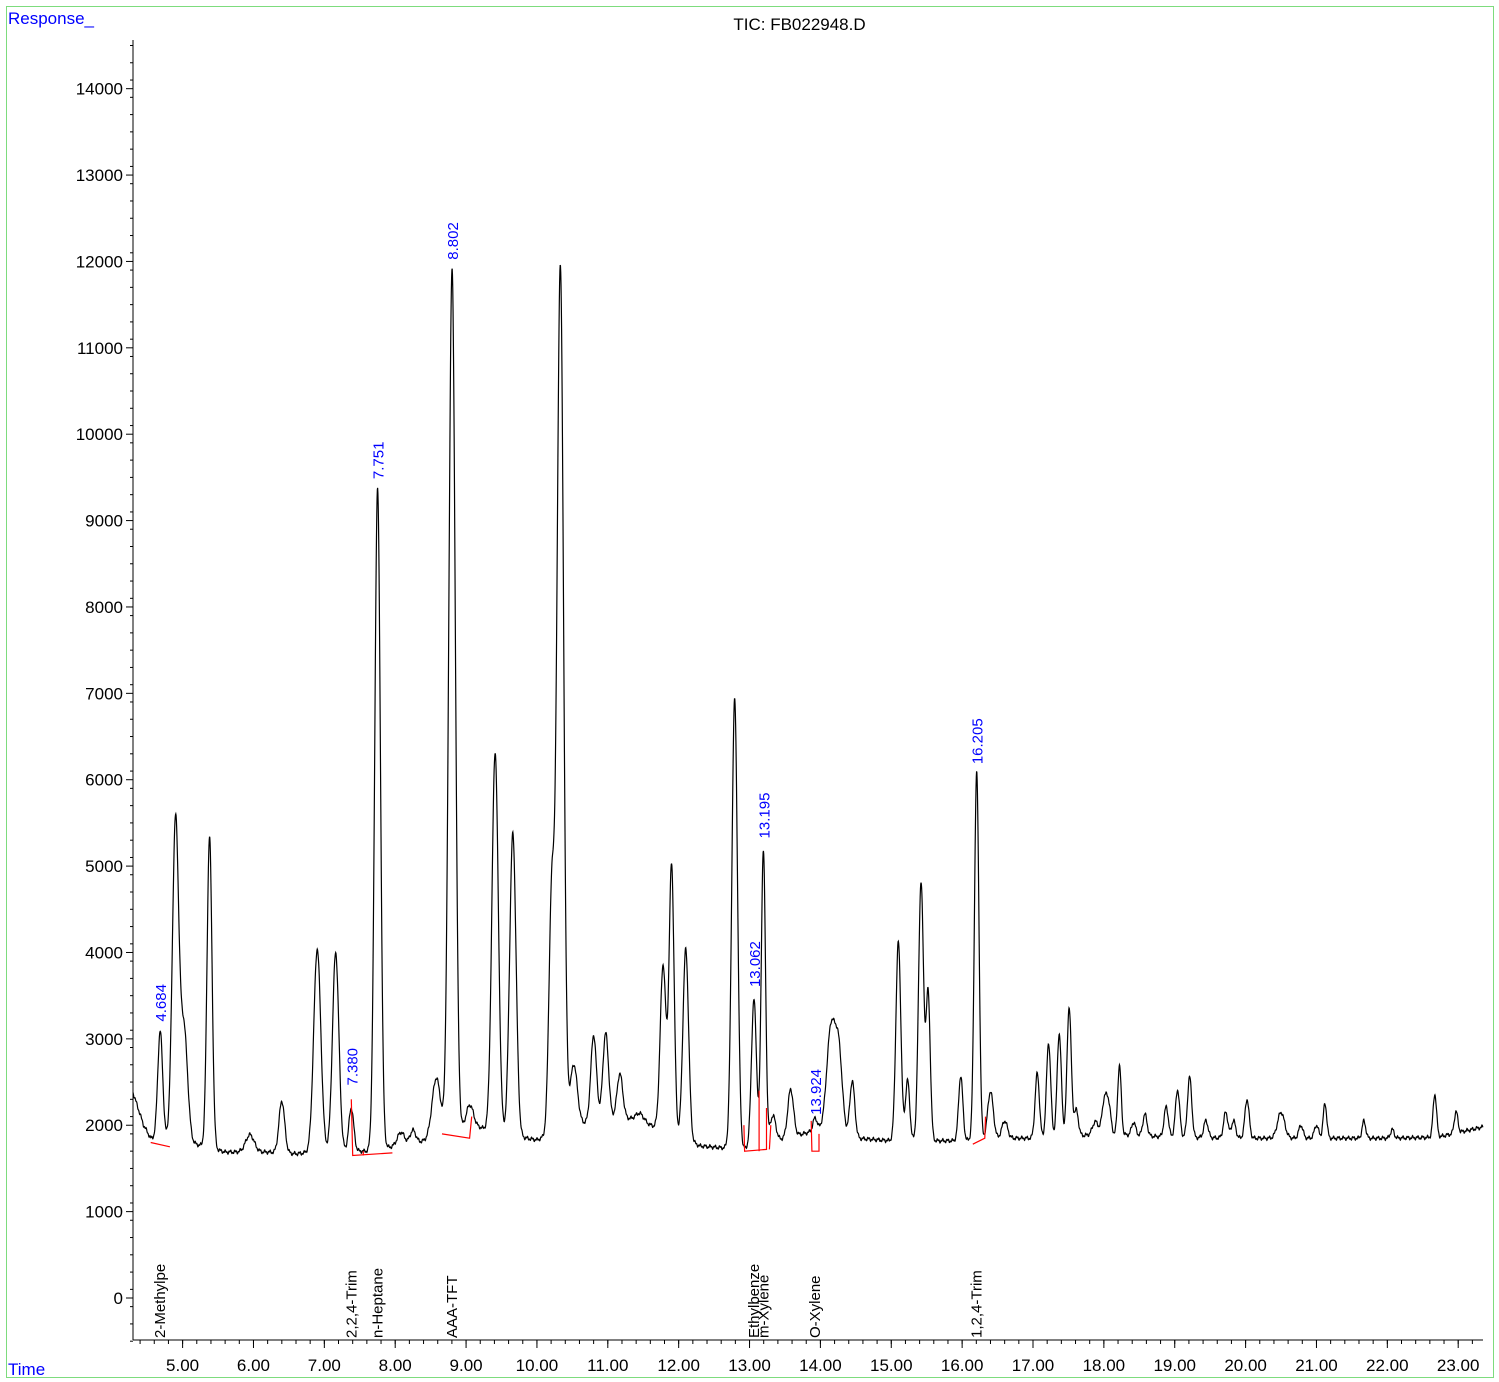 The image size is (1499, 1382). I want to click on x-tick-label: 16.00, so click(962, 1365).